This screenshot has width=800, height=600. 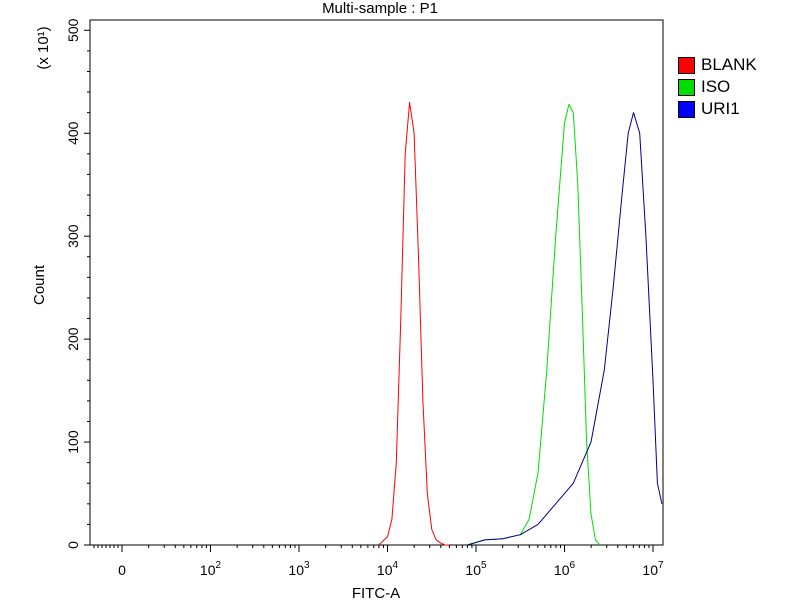 I want to click on y-tick-label: 200, so click(x=73, y=339).